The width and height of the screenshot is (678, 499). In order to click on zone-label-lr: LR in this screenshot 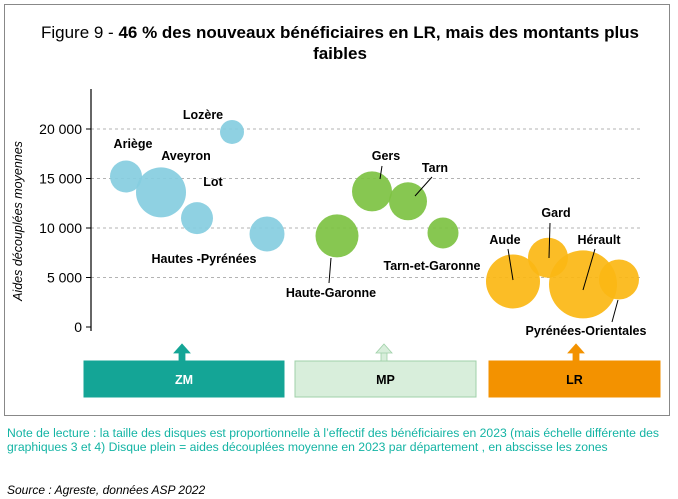, I will do `click(574, 380)`.